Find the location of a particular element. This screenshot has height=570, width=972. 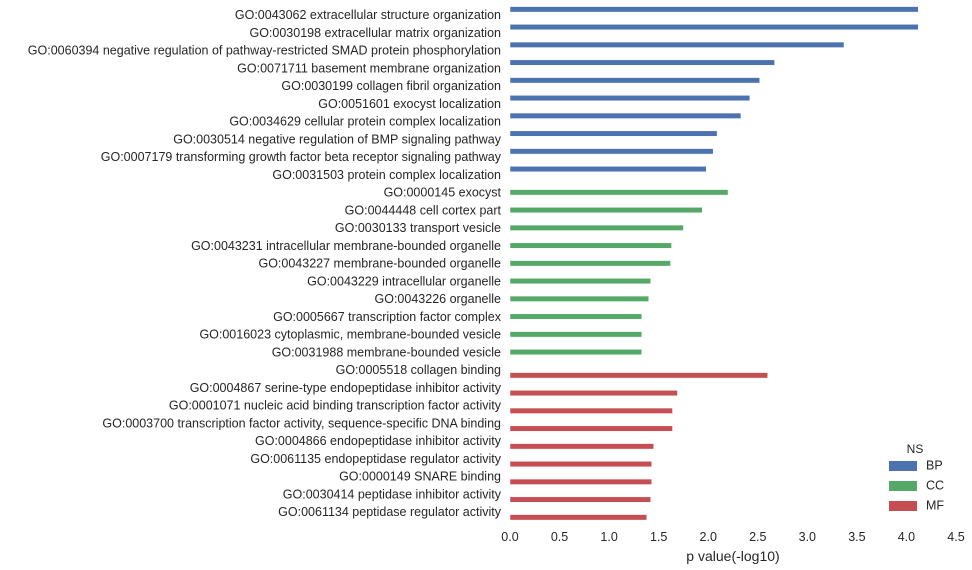

legend: NS BP CC MF is located at coordinates (916, 477).